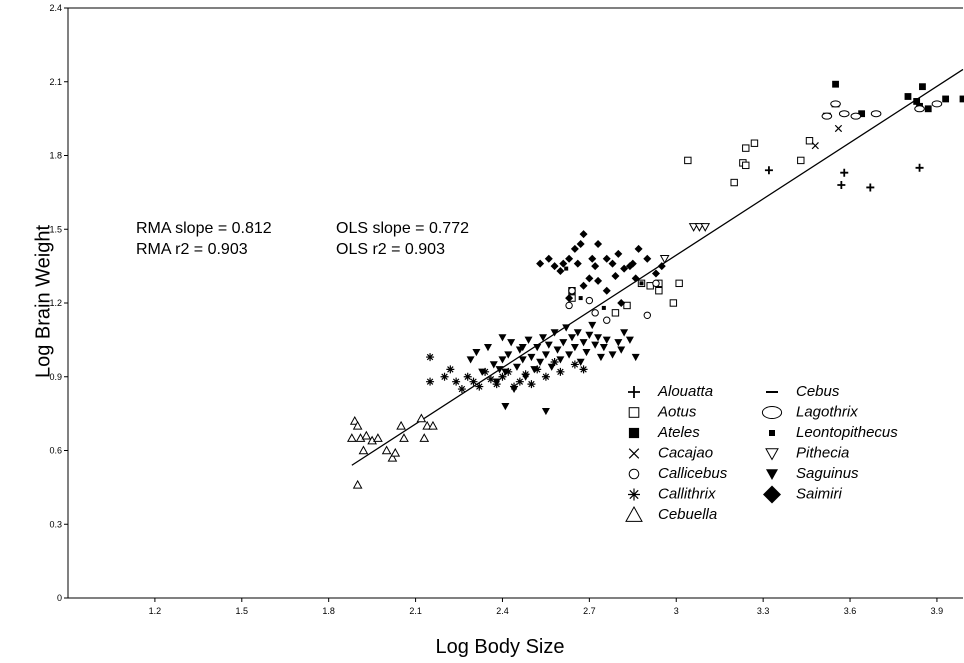  What do you see at coordinates (847, 432) in the screenshot?
I see `leontopithecus-legend-label: Leontopithecus` at bounding box center [847, 432].